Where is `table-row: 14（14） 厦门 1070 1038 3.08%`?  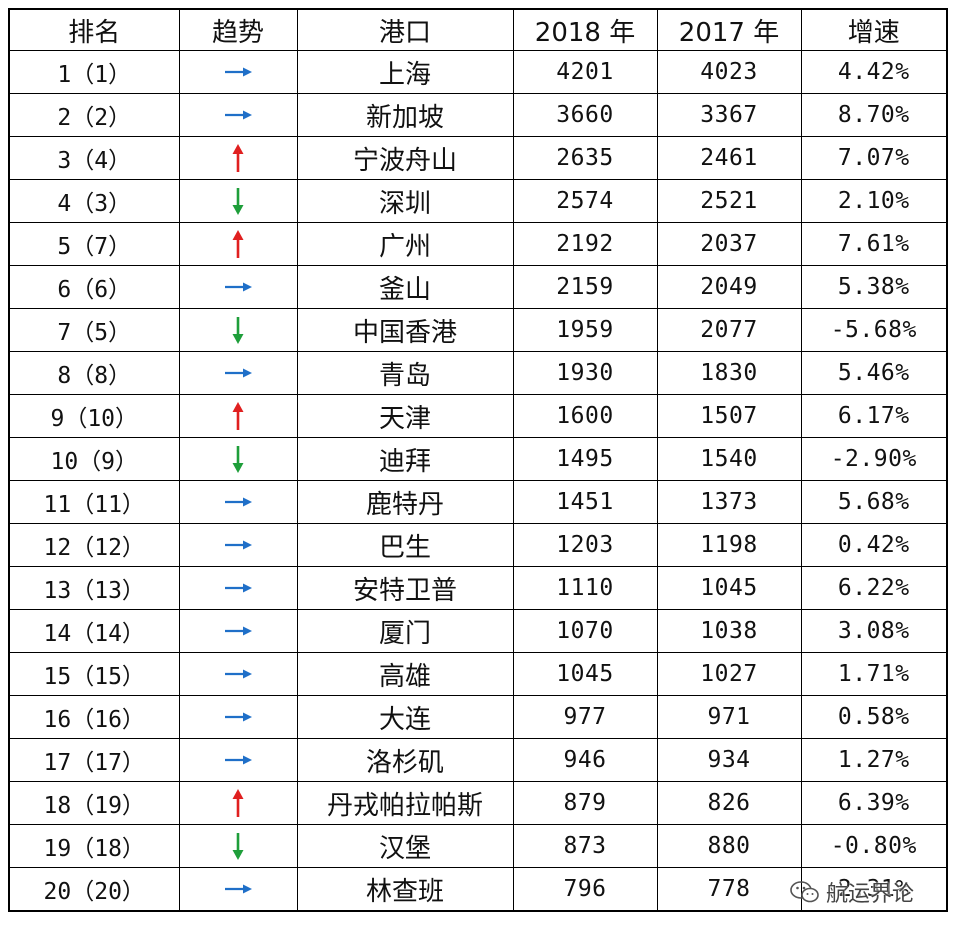 table-row: 14（14） 厦门 1070 1038 3.08% is located at coordinates (478, 631).